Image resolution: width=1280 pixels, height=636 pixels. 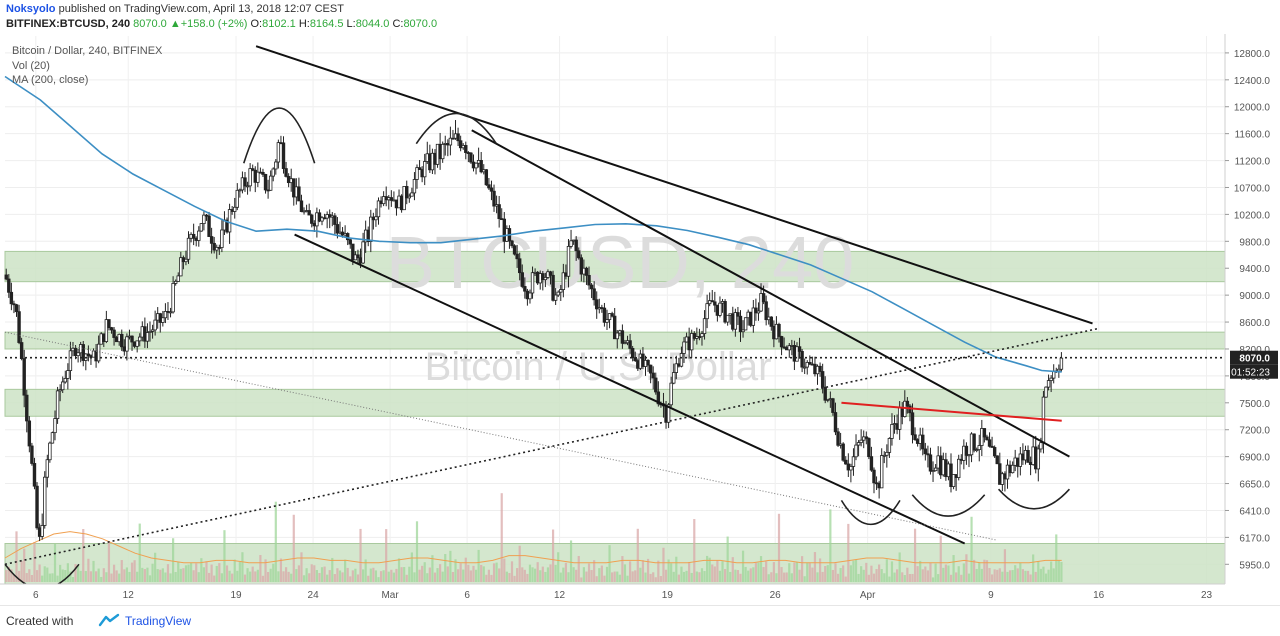 I want to click on author-link: Noksyolo, so click(x=31, y=9).